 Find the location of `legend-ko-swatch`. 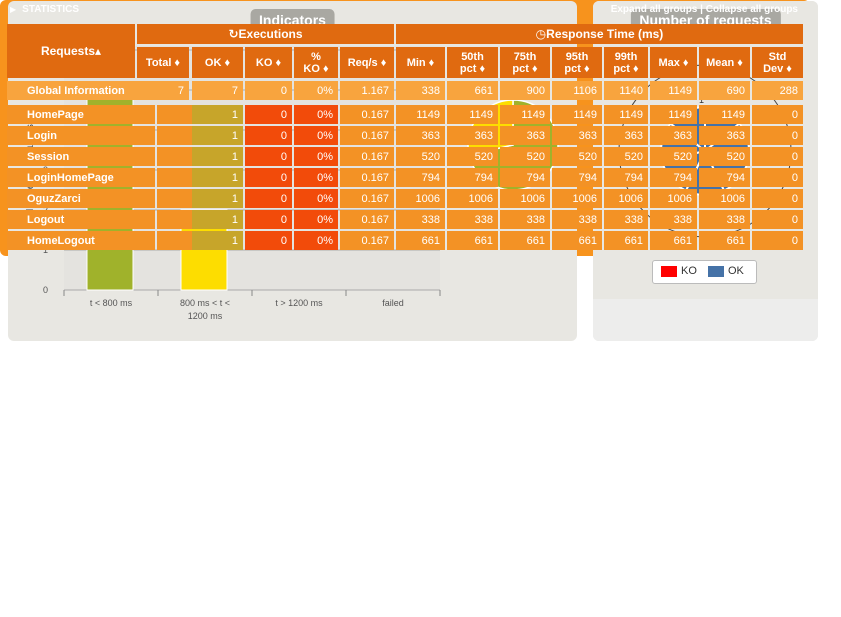

legend-ko-swatch is located at coordinates (669, 271).